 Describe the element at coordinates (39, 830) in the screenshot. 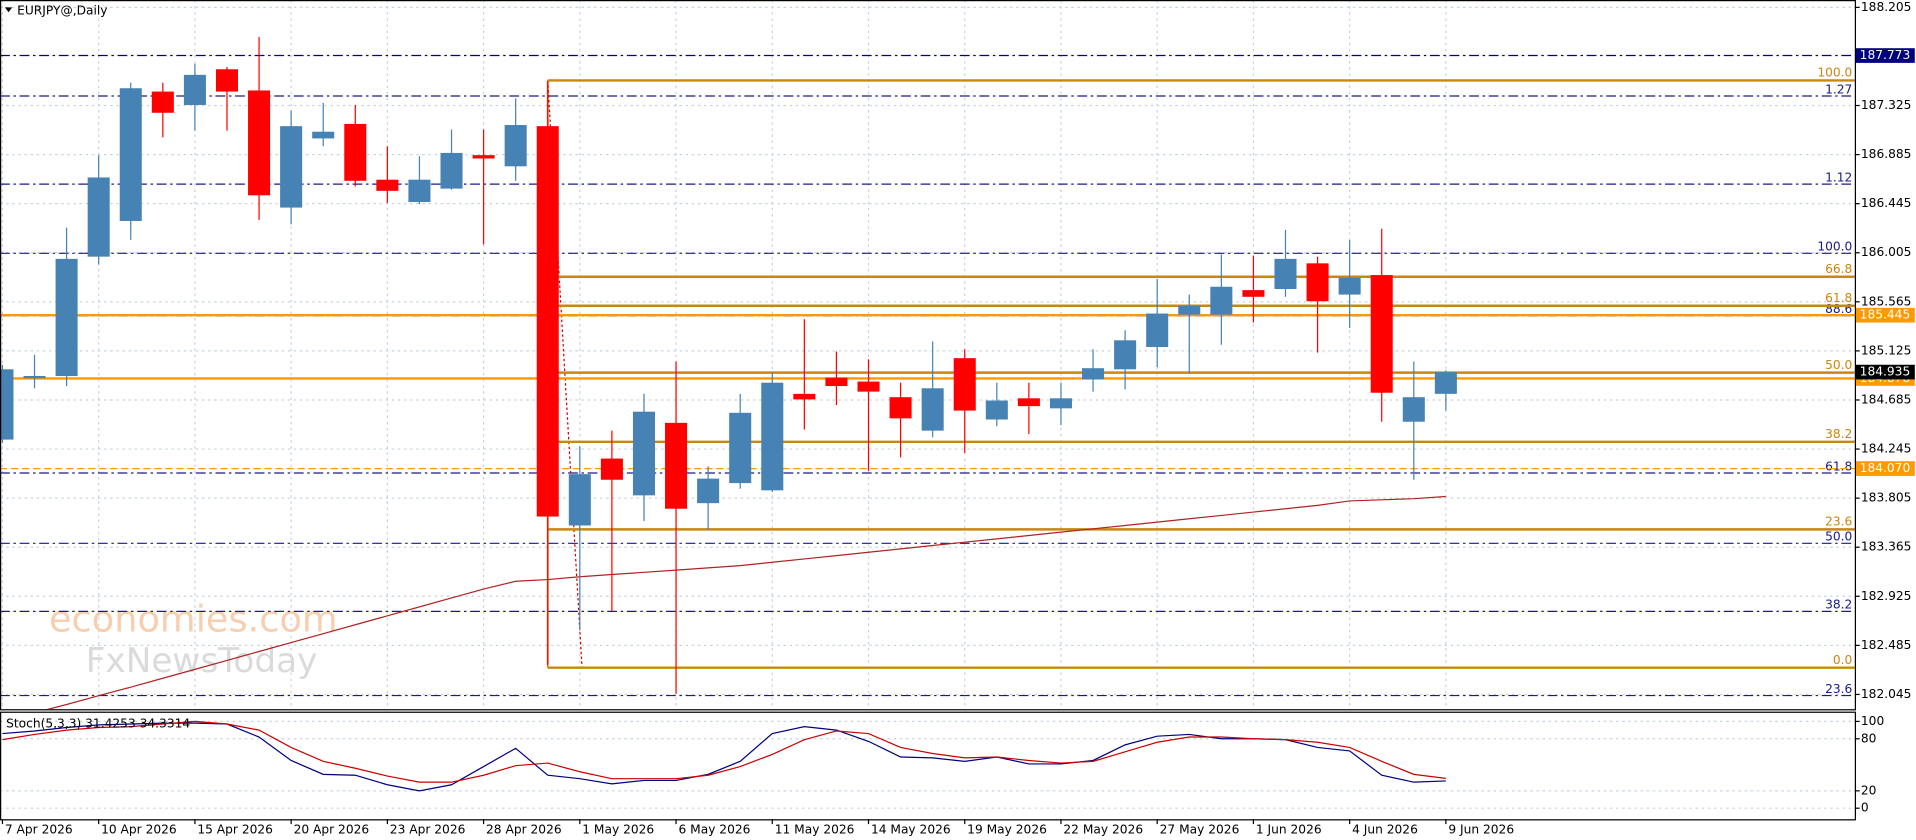

I see `x-tick-label: 7 Apr 2026` at that location.